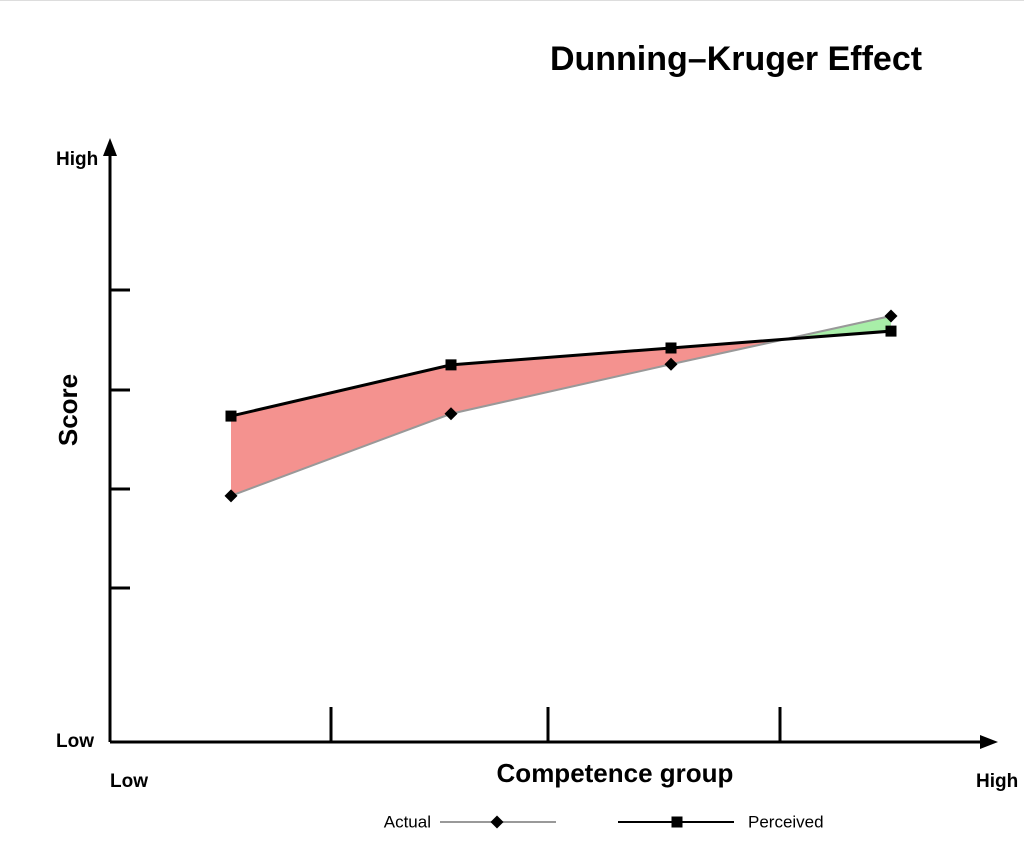 This screenshot has width=1024, height=852. I want to click on y-axis-title: Score, so click(68, 410).